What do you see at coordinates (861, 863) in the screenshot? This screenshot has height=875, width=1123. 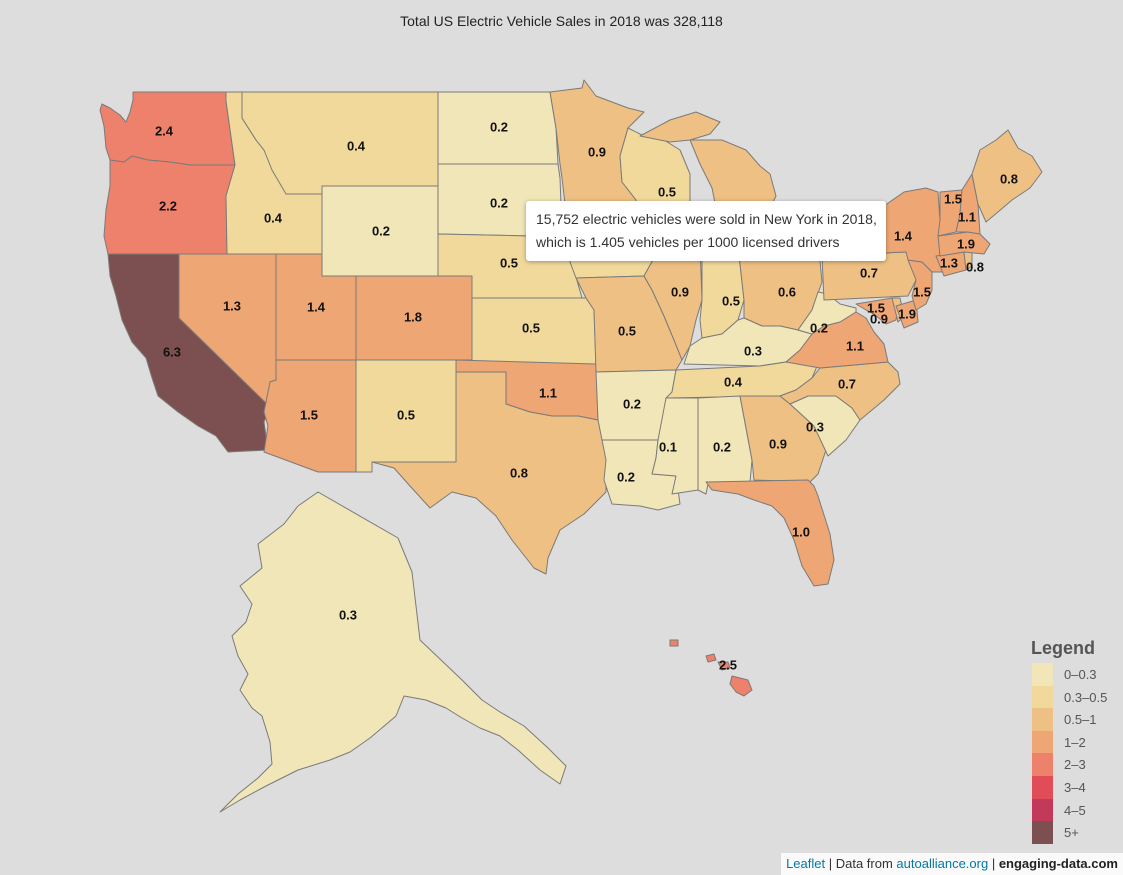 I see `attribution-text: | Data from` at bounding box center [861, 863].